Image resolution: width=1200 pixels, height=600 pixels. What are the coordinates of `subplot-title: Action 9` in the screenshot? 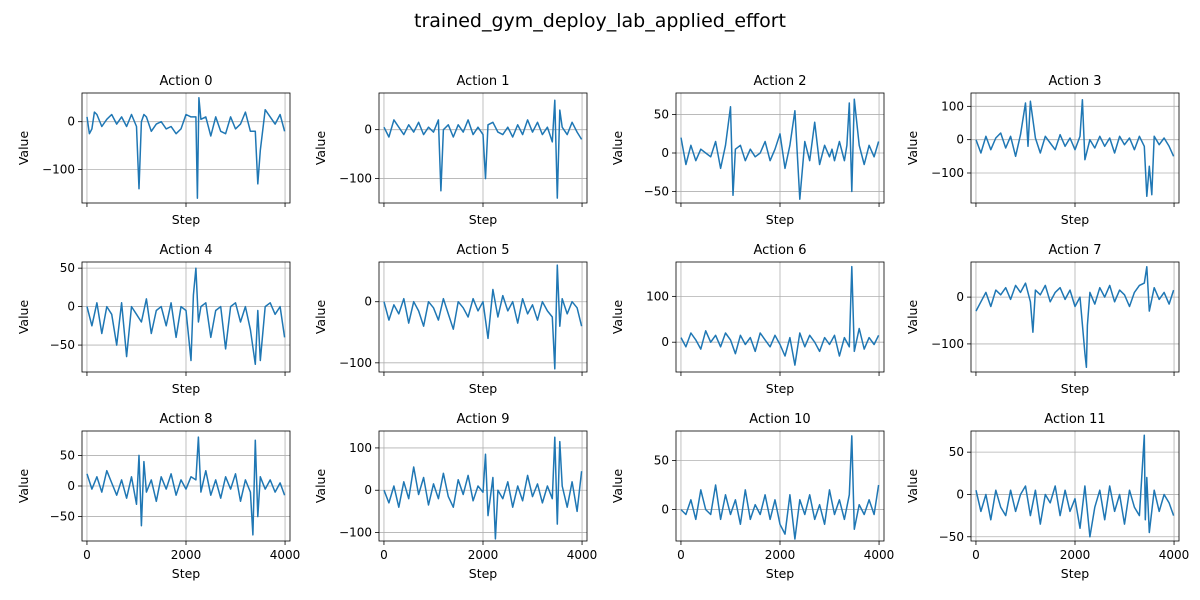 It's located at (482, 419).